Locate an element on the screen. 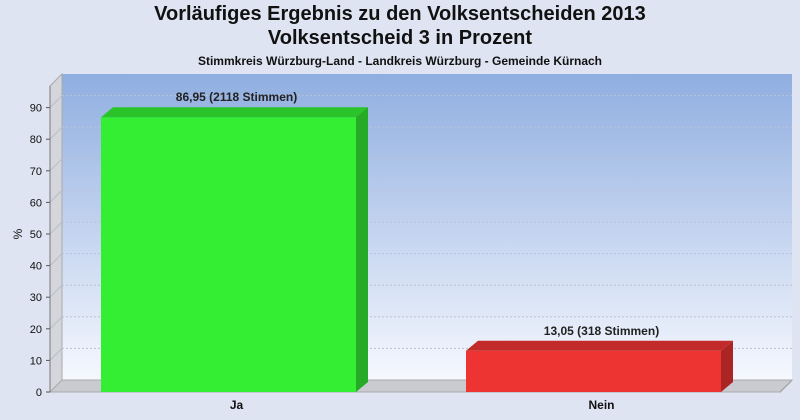 This screenshot has height=420, width=800. y-tick-label: 60 is located at coordinates (36, 203).